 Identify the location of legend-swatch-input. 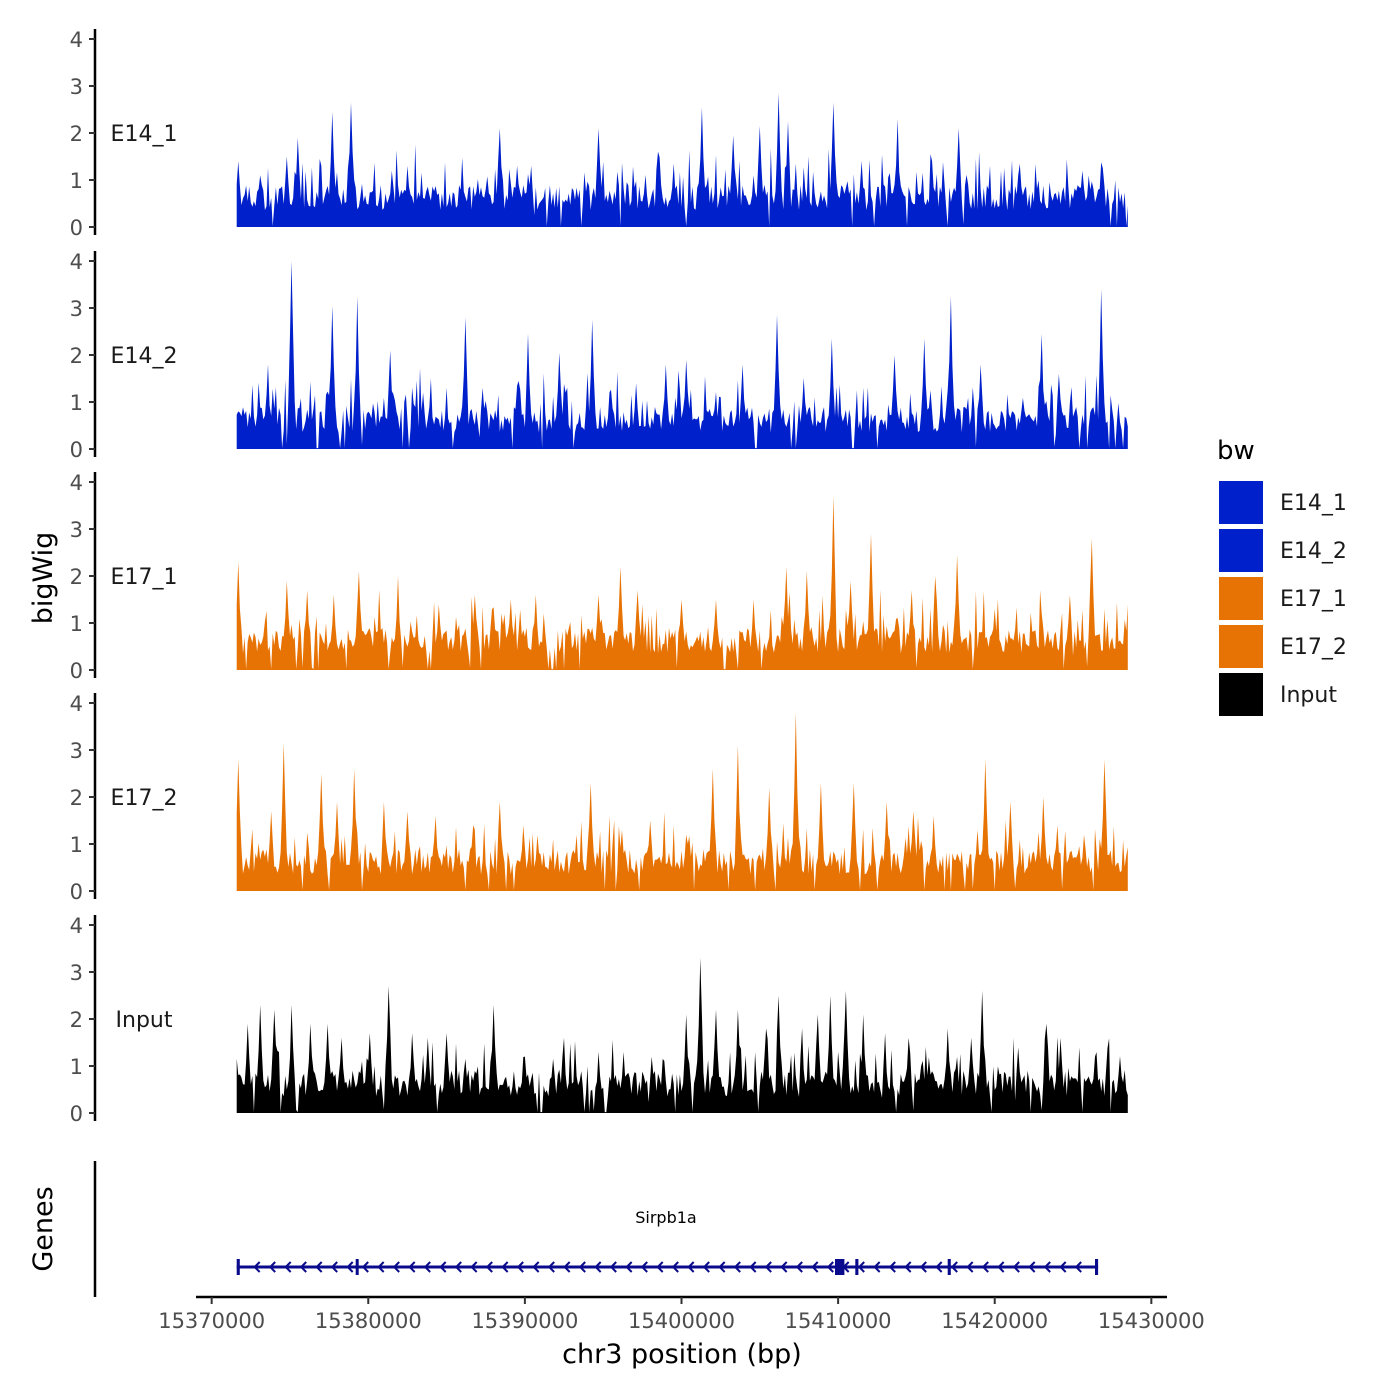
(1241, 694).